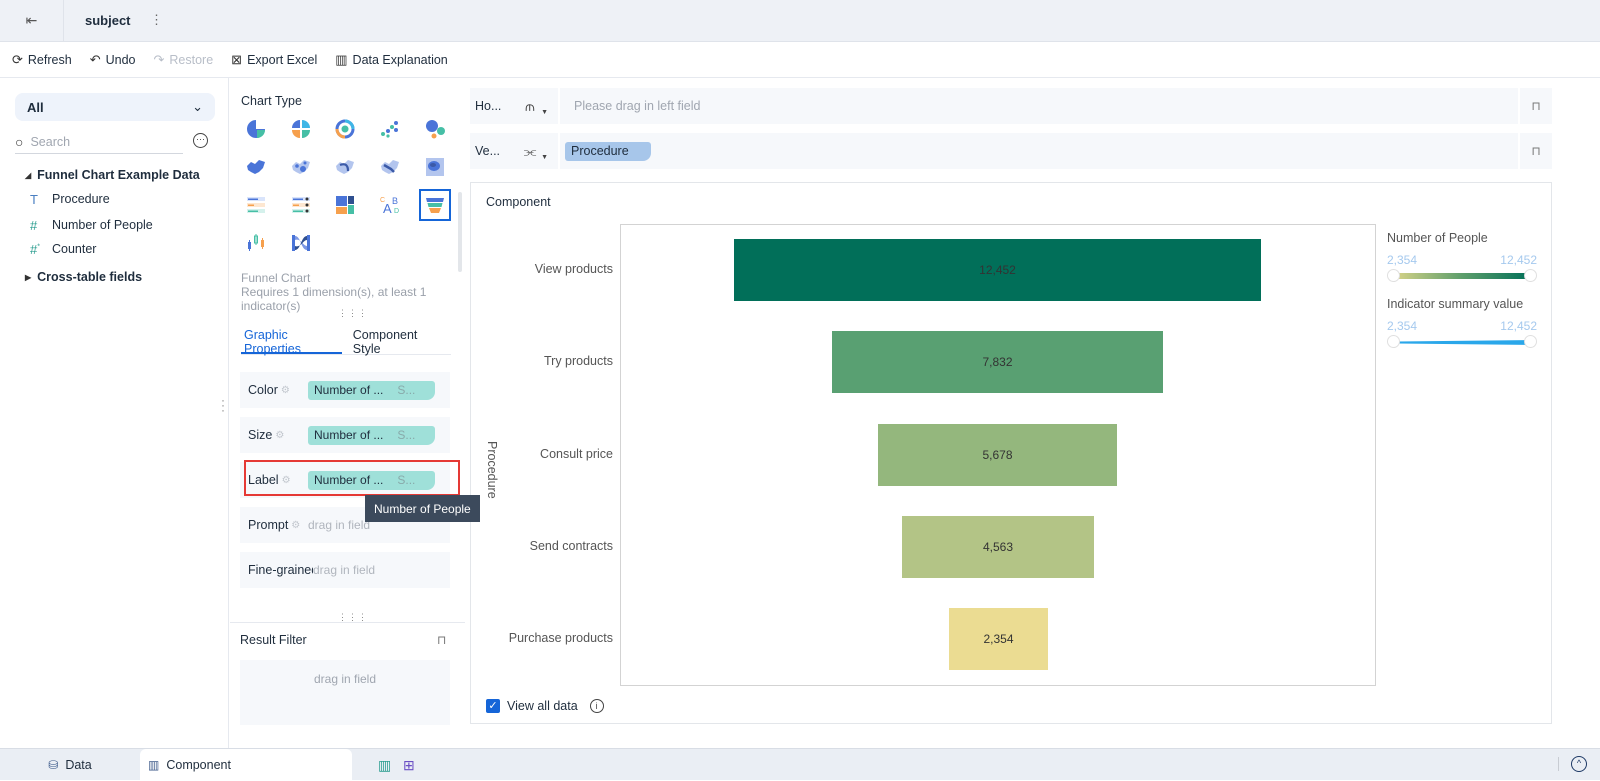 Image resolution: width=1600 pixels, height=781 pixels. I want to click on dataset-selector: All ⌄, so click(115, 107).